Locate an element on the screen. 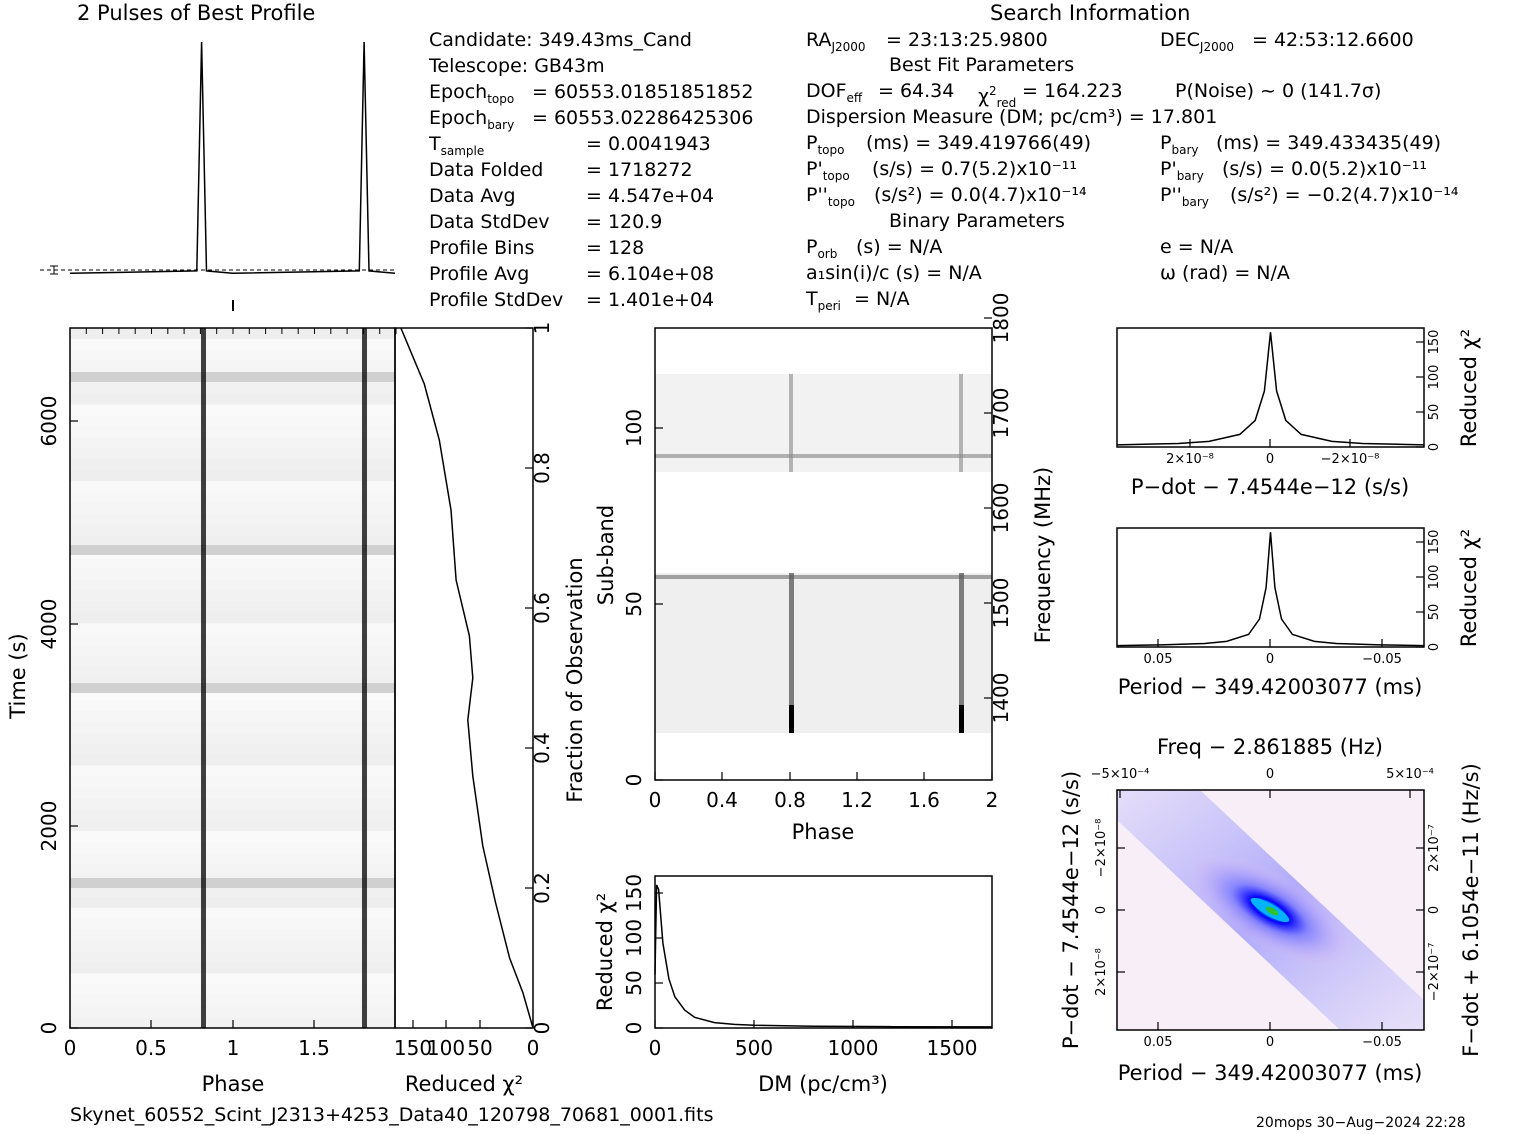 The width and height of the screenshot is (1517, 1134). pdd-topo-value: (s/s²) = 0.0(4.7)x10⁻¹⁴ is located at coordinates (980, 195).